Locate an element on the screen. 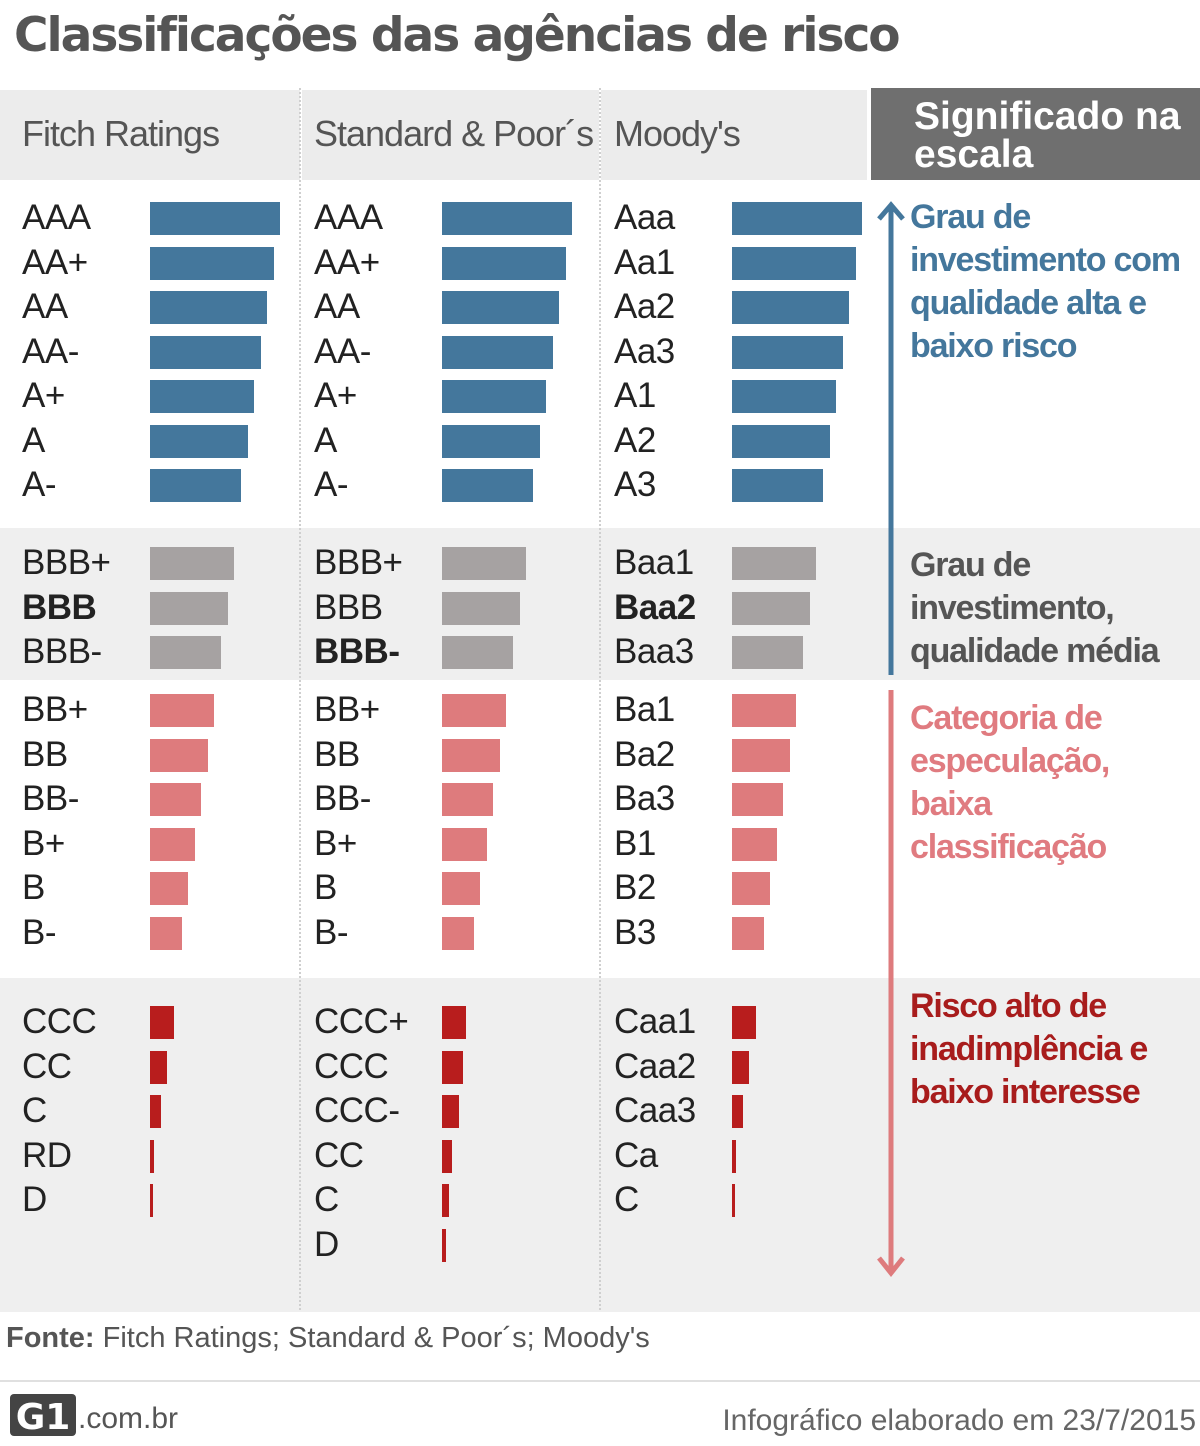  scale-arrows is located at coordinates (891, 739).